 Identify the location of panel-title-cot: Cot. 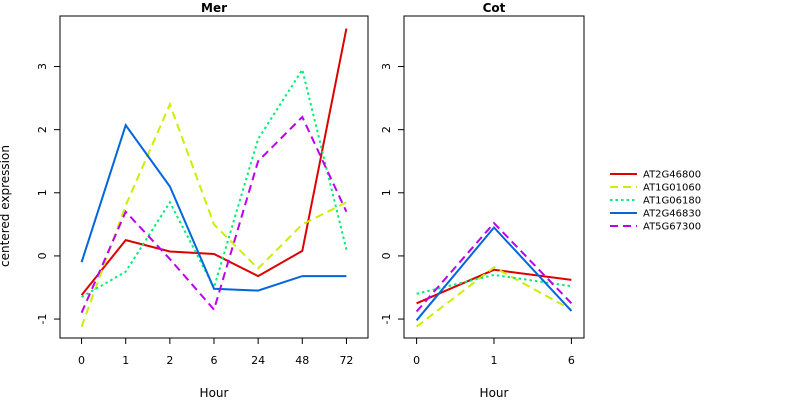
(494, 8).